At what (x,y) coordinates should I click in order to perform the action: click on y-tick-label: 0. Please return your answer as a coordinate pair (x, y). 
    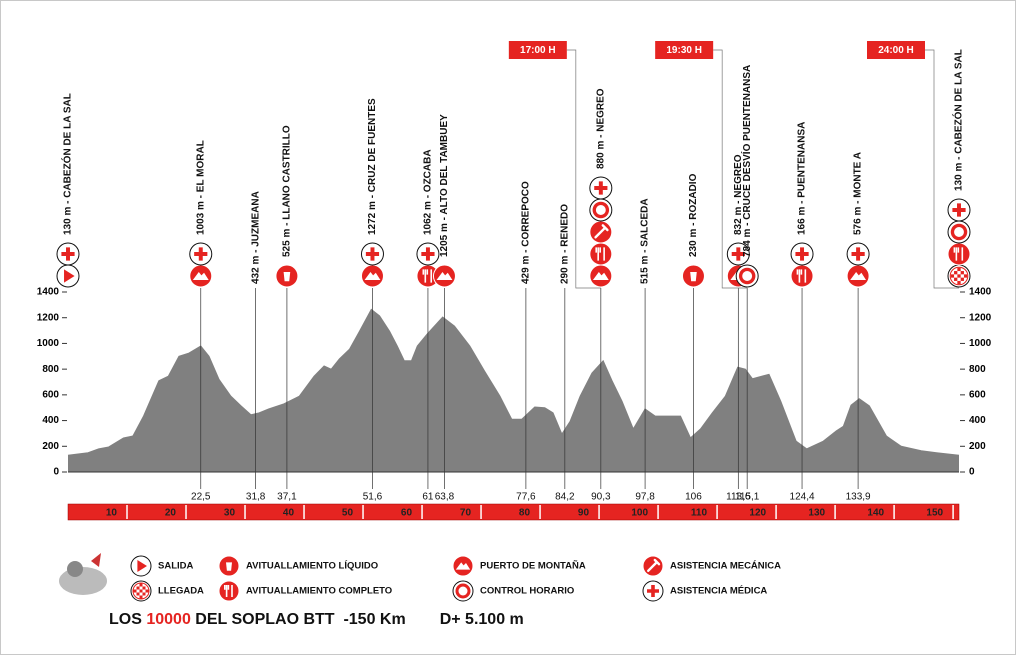
    Looking at the image, I should click on (972, 472).